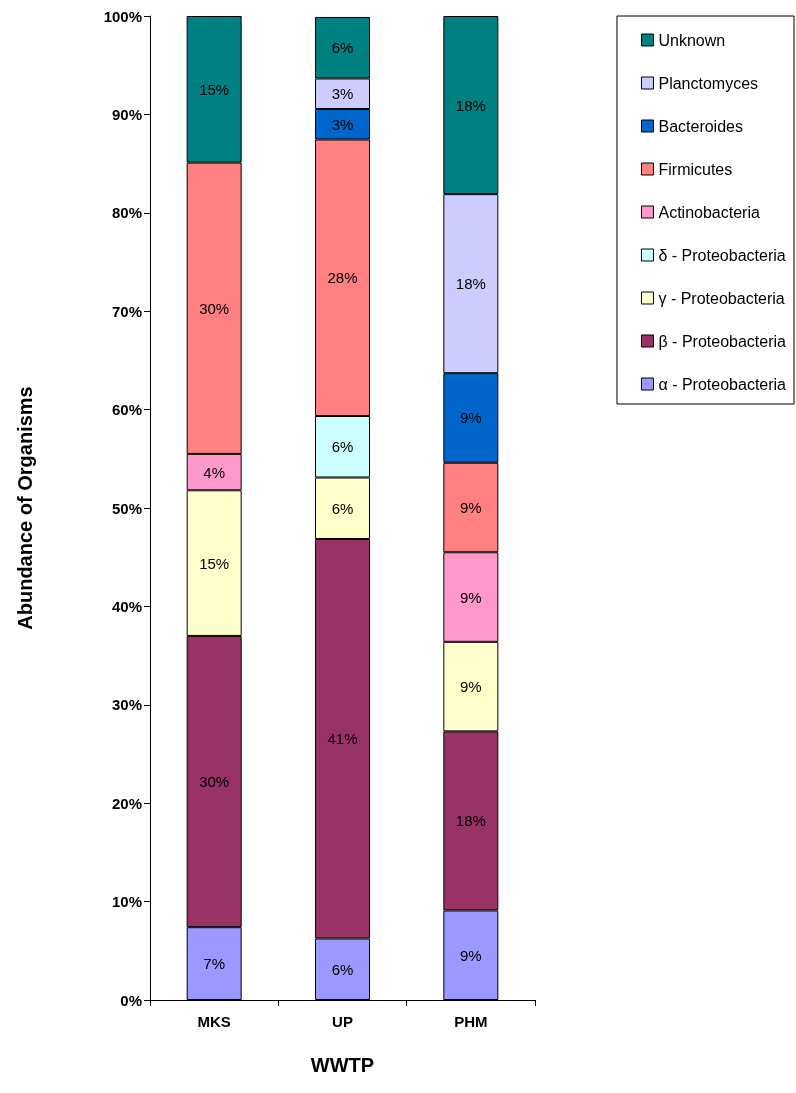 The width and height of the screenshot is (796, 1093). What do you see at coordinates (342, 1065) in the screenshot?
I see `x-axis-title: WWTP` at bounding box center [342, 1065].